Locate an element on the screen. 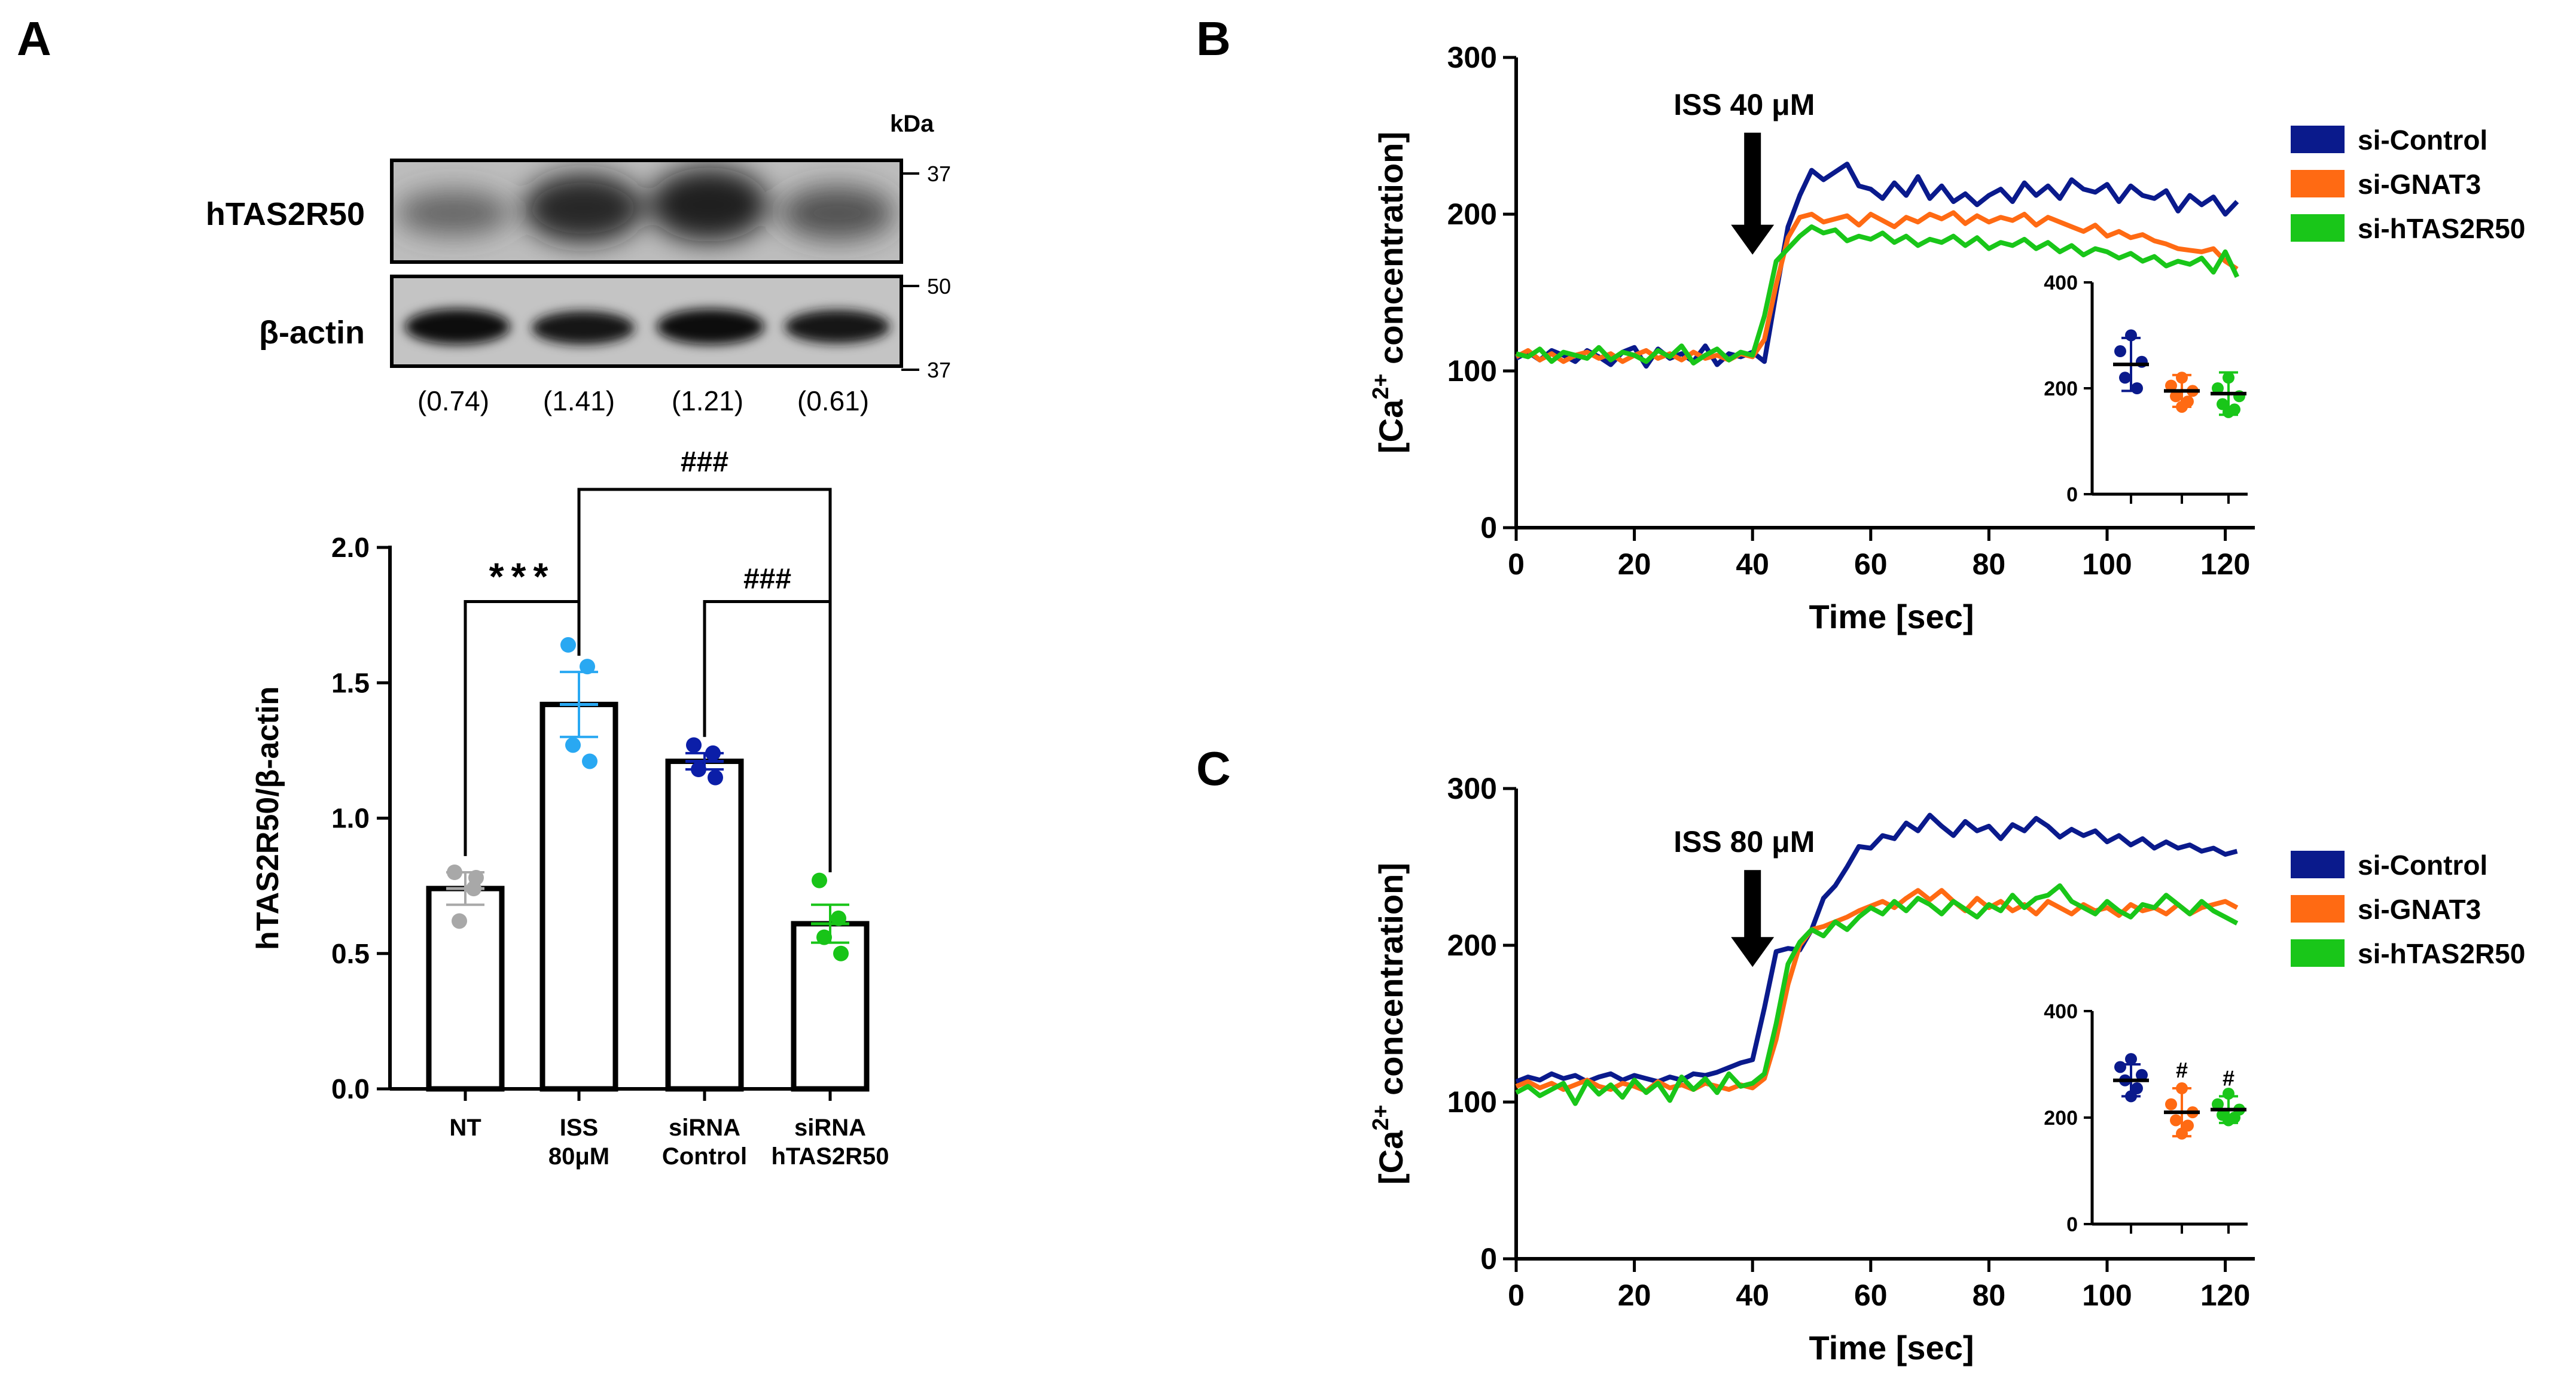  blot-bottom-label: β-actin is located at coordinates (312, 333).